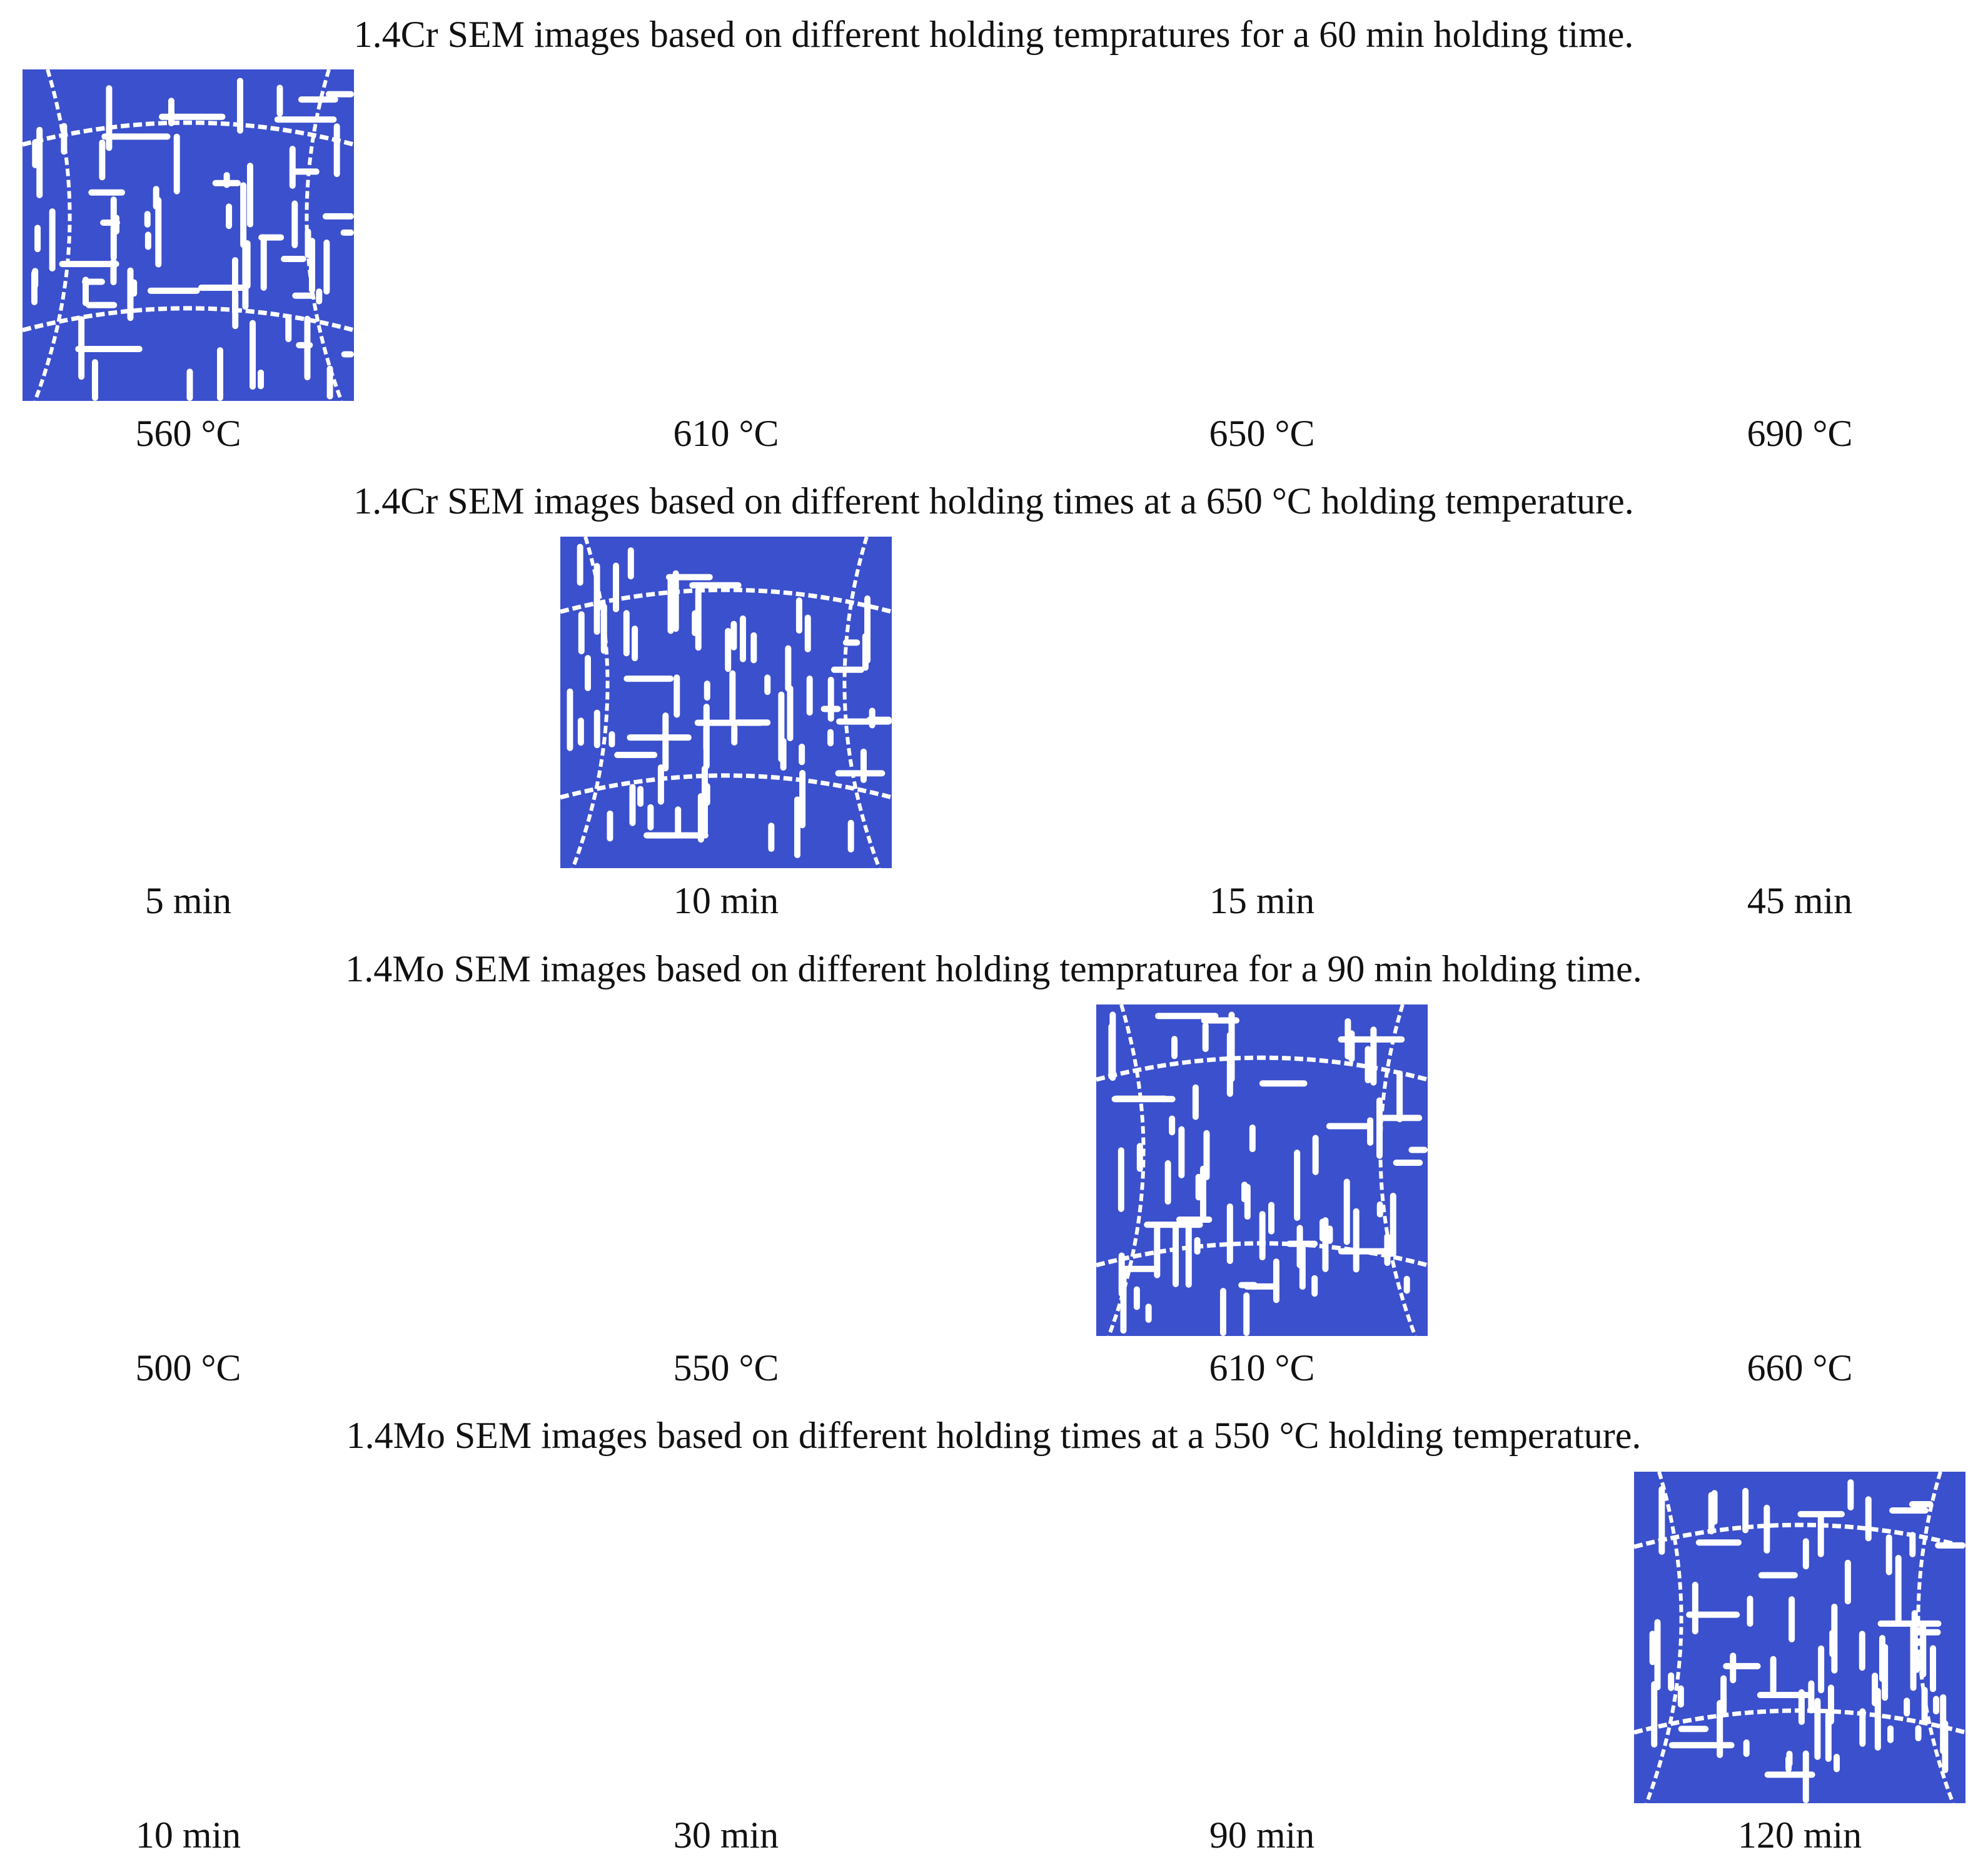 This screenshot has height=1872, width=1988. I want to click on panel-label: 15 min, so click(1261, 900).